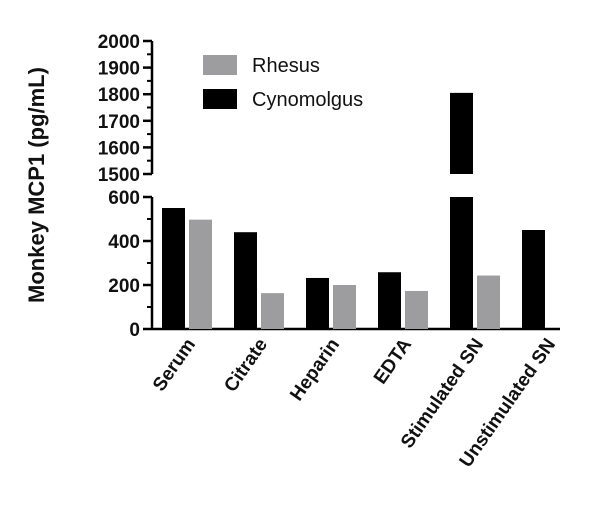  I want to click on legend-label: Rhesus, so click(286, 66).